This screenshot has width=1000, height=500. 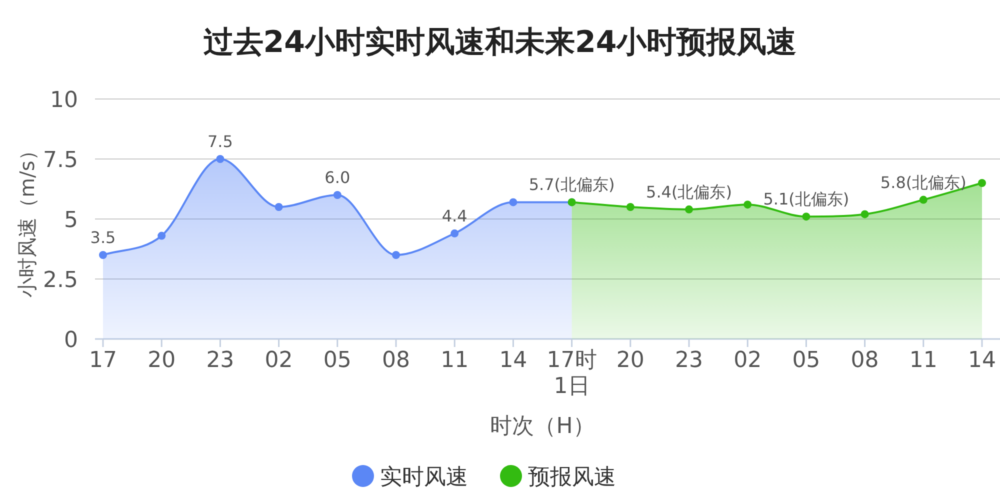 I want to click on y-tick-label: 10, so click(x=64, y=100).